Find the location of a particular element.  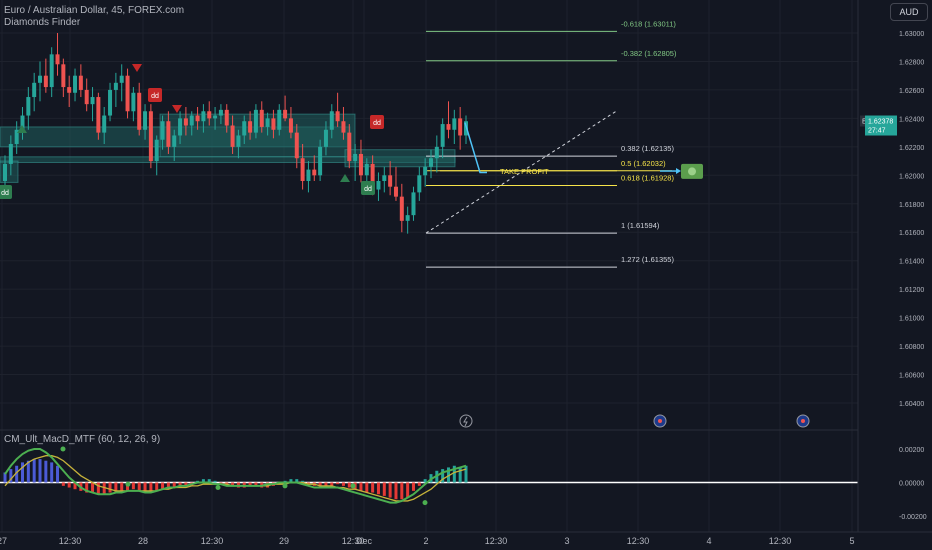

price-tick-label: 1.62000 is located at coordinates (911, 176).